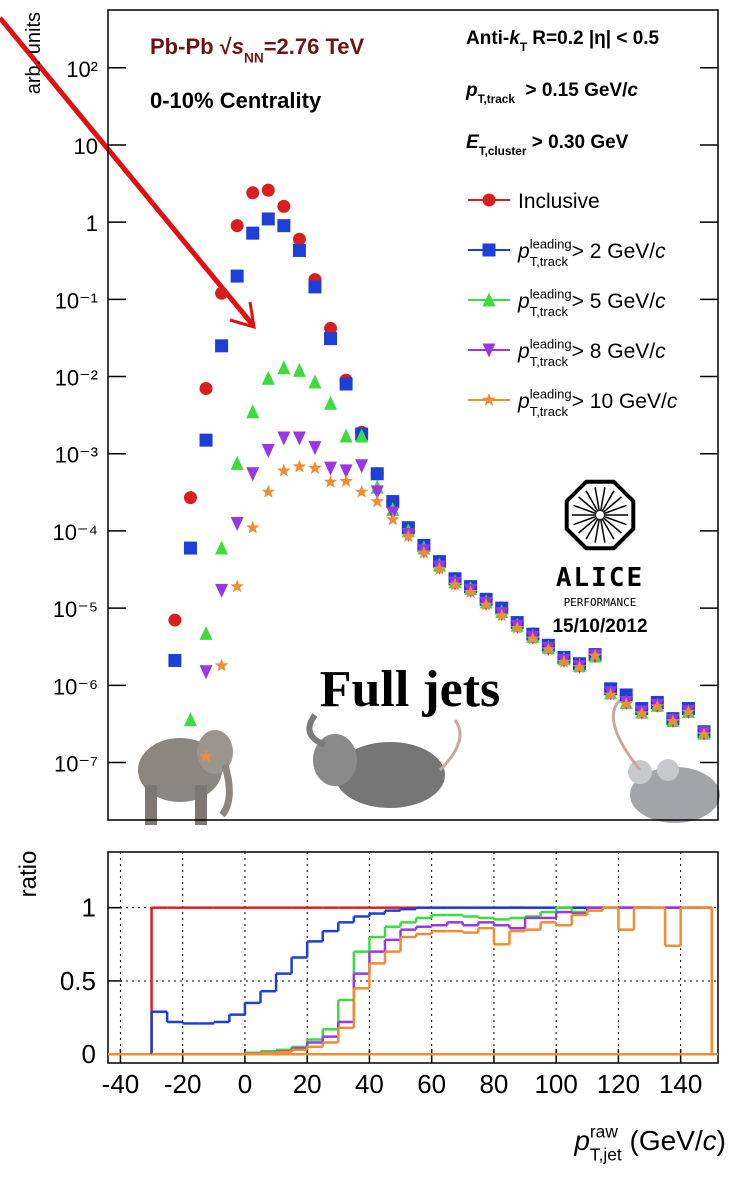  Describe the element at coordinates (121, 1084) in the screenshot. I see `x-tick-label: -40` at that location.